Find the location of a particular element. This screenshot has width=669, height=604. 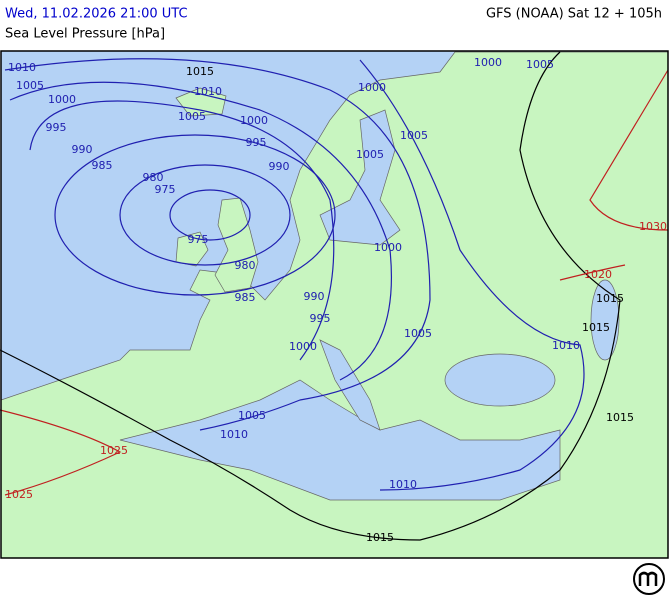

model-info: GFS (NOAA) Sat 12 + 105h is located at coordinates (574, 14).